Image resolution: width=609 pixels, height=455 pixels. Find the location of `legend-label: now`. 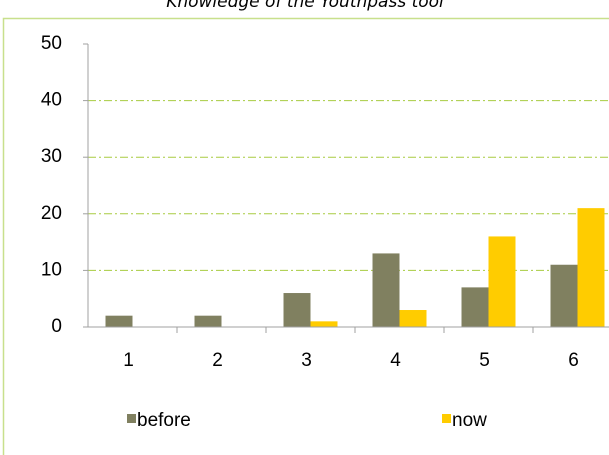

legend-label: now is located at coordinates (469, 420).